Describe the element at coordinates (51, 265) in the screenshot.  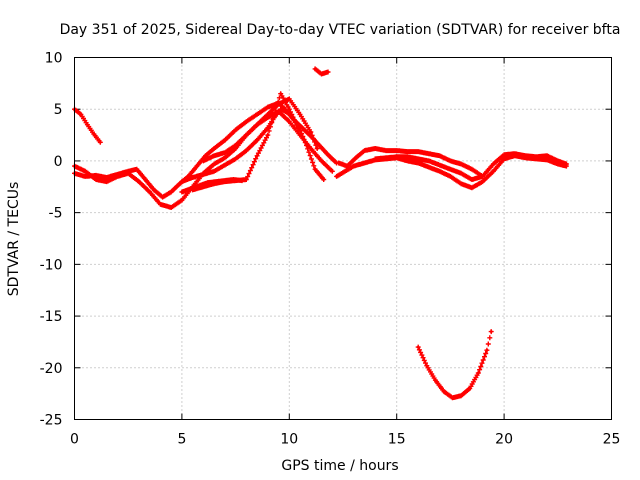
I see `y-tick-label: -10` at that location.